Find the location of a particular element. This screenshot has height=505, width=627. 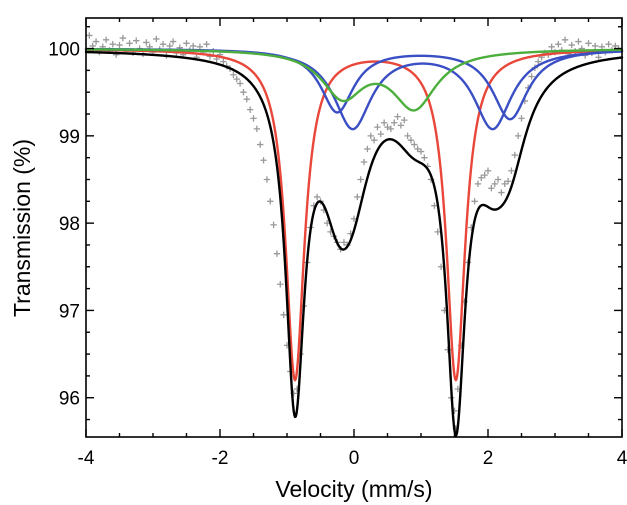

x-tick-label-0: -4 is located at coordinates (86, 458).